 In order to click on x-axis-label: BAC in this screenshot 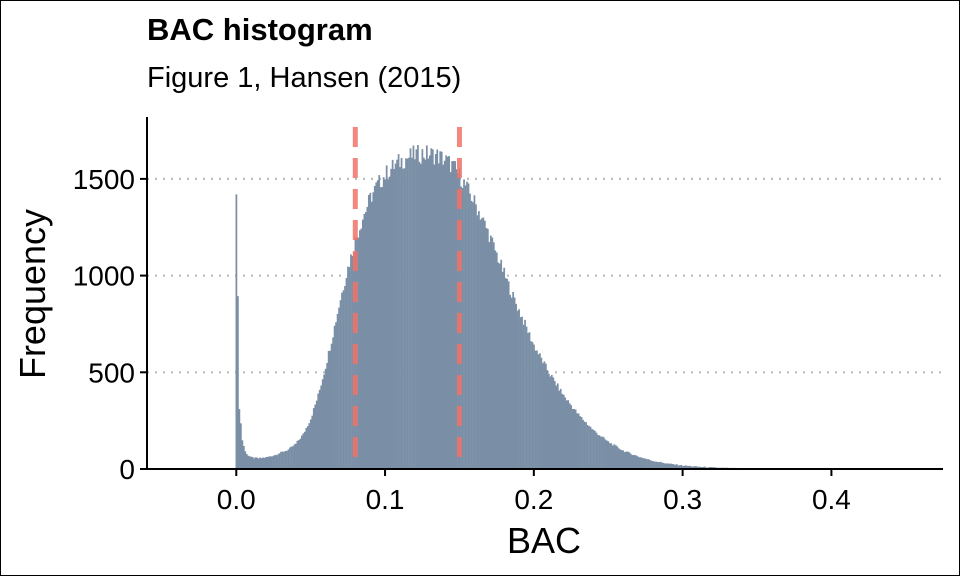, I will do `click(544, 540)`.